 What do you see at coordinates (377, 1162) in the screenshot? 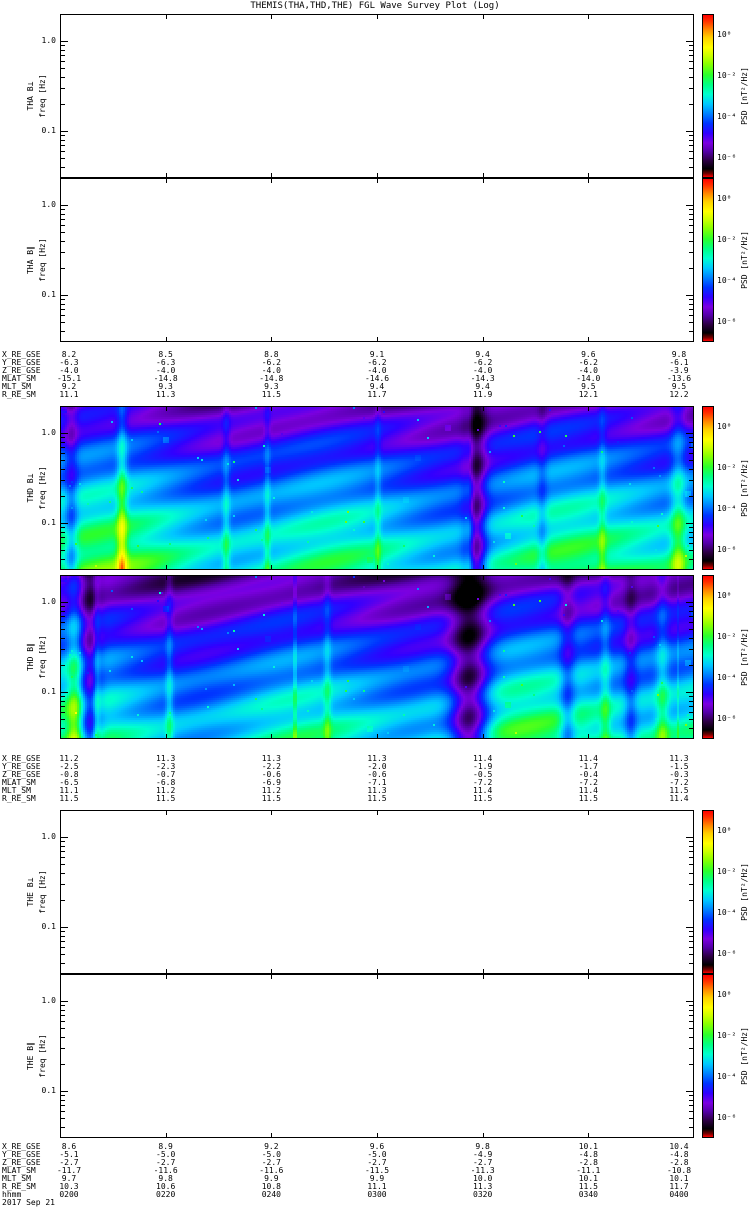
I see `axis-value: -2.7` at bounding box center [377, 1162].